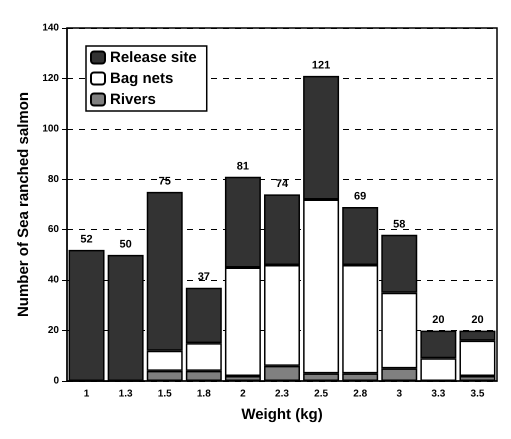 The image size is (511, 439). I want to click on total-label: 37, so click(204, 277).